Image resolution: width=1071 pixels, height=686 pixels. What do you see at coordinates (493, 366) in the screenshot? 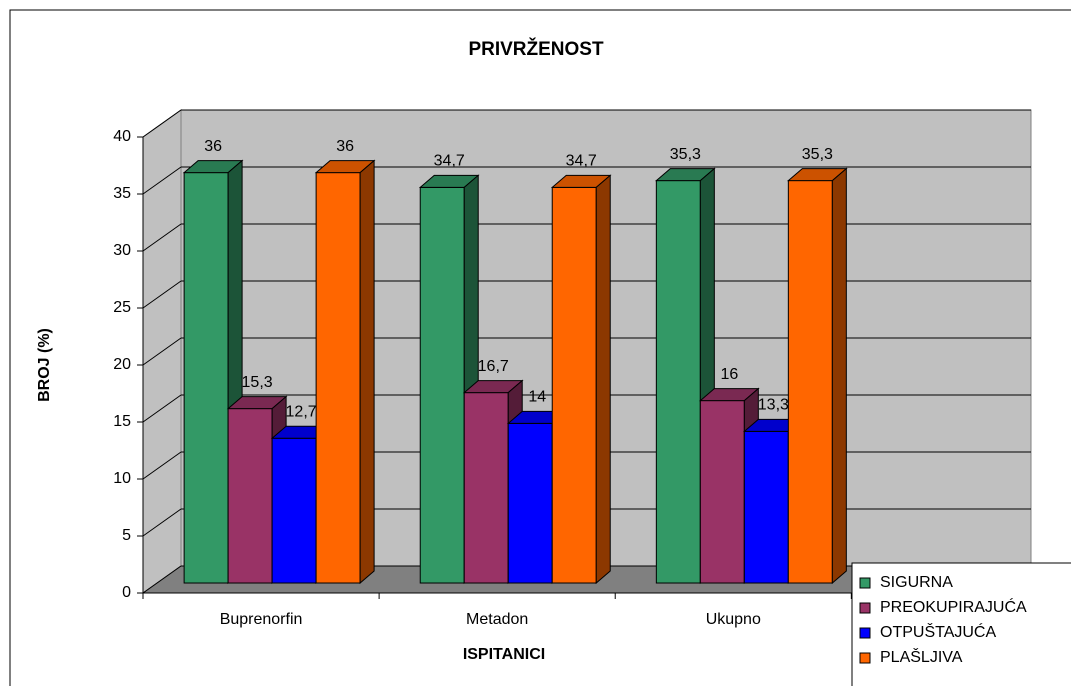
I see `value-label: 16,7` at bounding box center [493, 366].